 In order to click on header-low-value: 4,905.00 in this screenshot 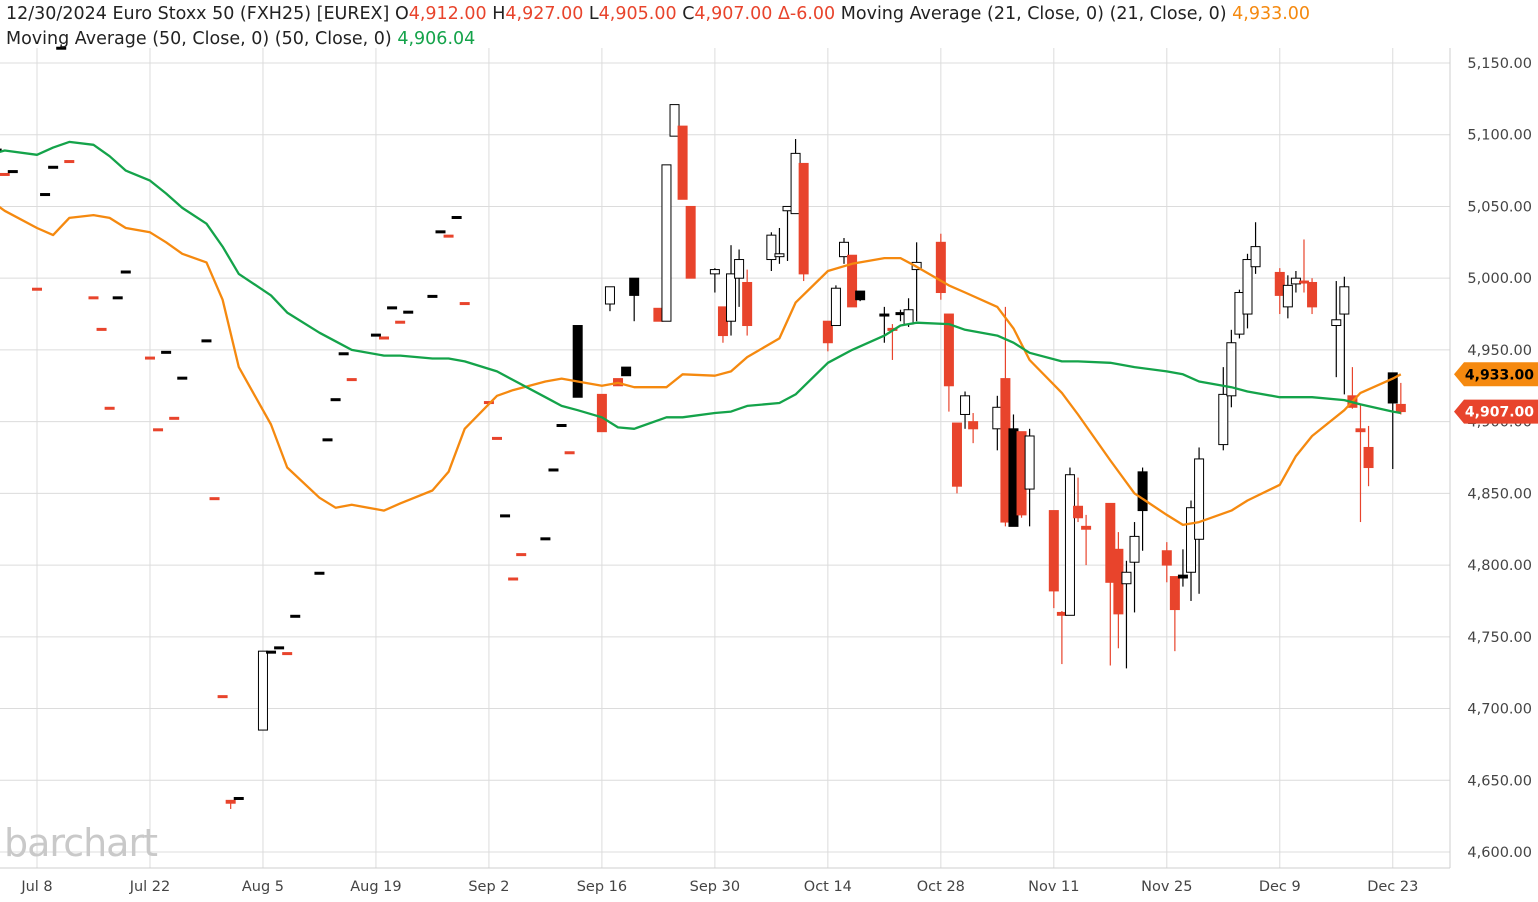, I will do `click(637, 14)`.